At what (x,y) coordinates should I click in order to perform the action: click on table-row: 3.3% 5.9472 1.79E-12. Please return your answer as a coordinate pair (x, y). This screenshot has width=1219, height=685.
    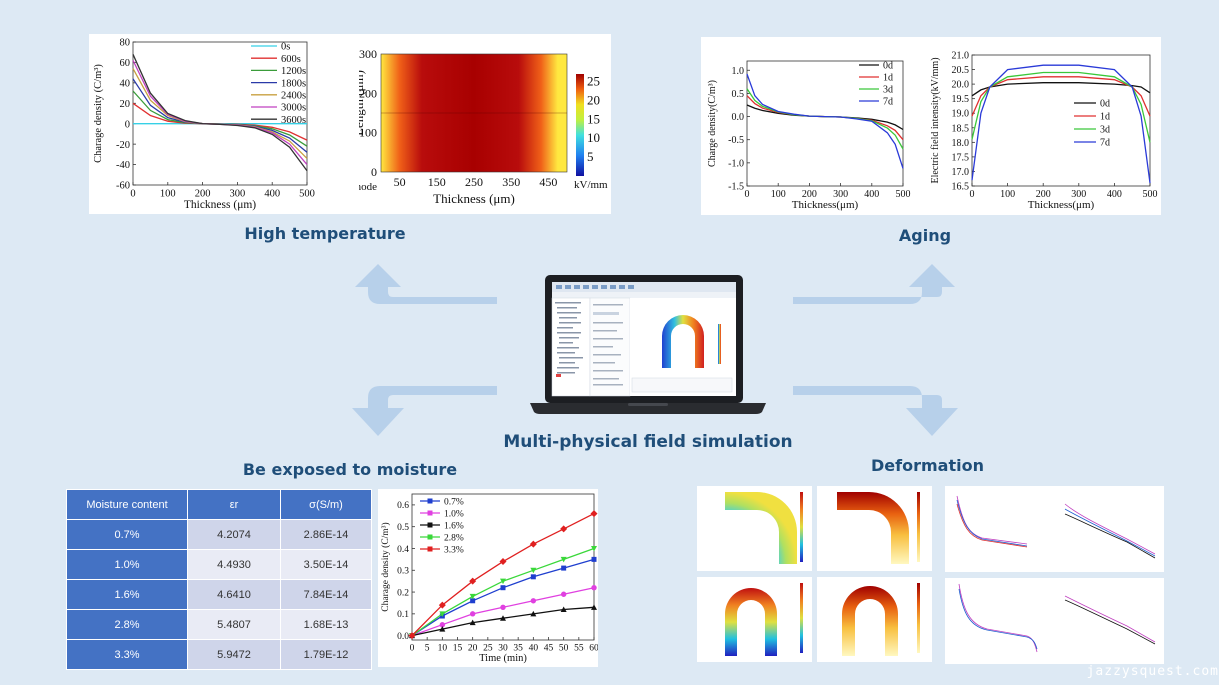
    Looking at the image, I should click on (219, 654).